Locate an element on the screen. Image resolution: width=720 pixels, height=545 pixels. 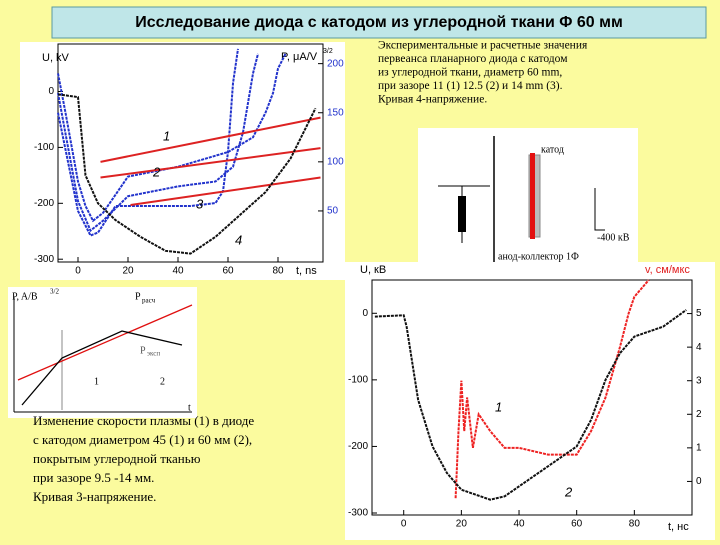
y2-tick-label: 5 is located at coordinates (699, 313).